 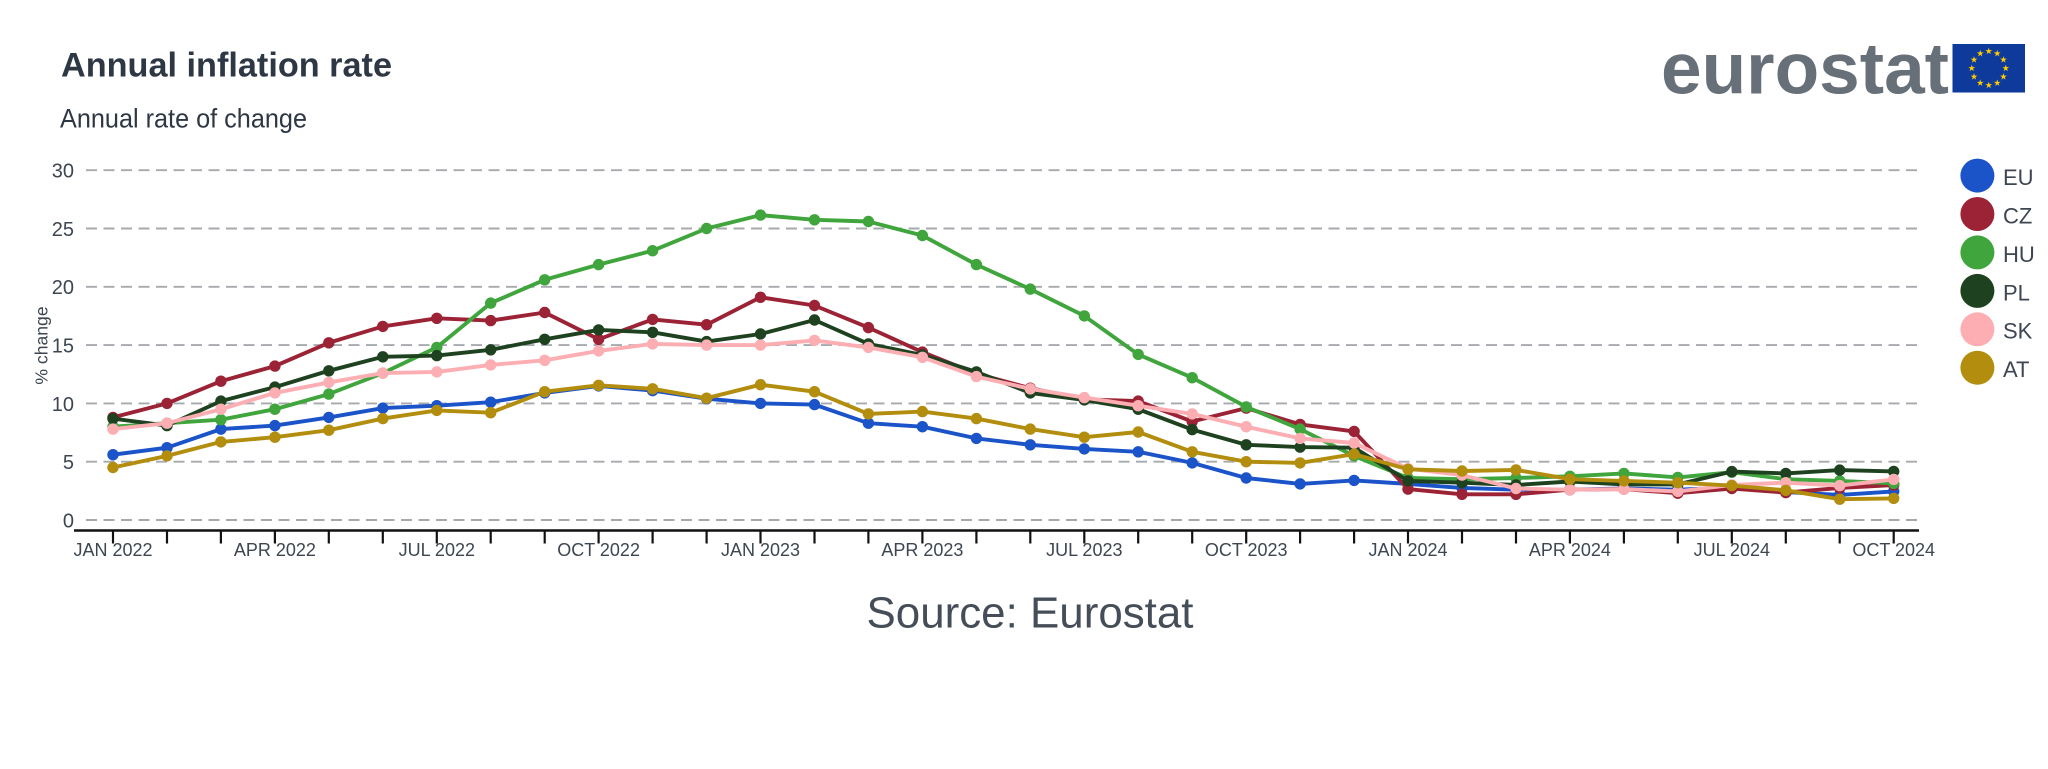 What do you see at coordinates (922, 550) in the screenshot?
I see `svg-text: APR 2023` at bounding box center [922, 550].